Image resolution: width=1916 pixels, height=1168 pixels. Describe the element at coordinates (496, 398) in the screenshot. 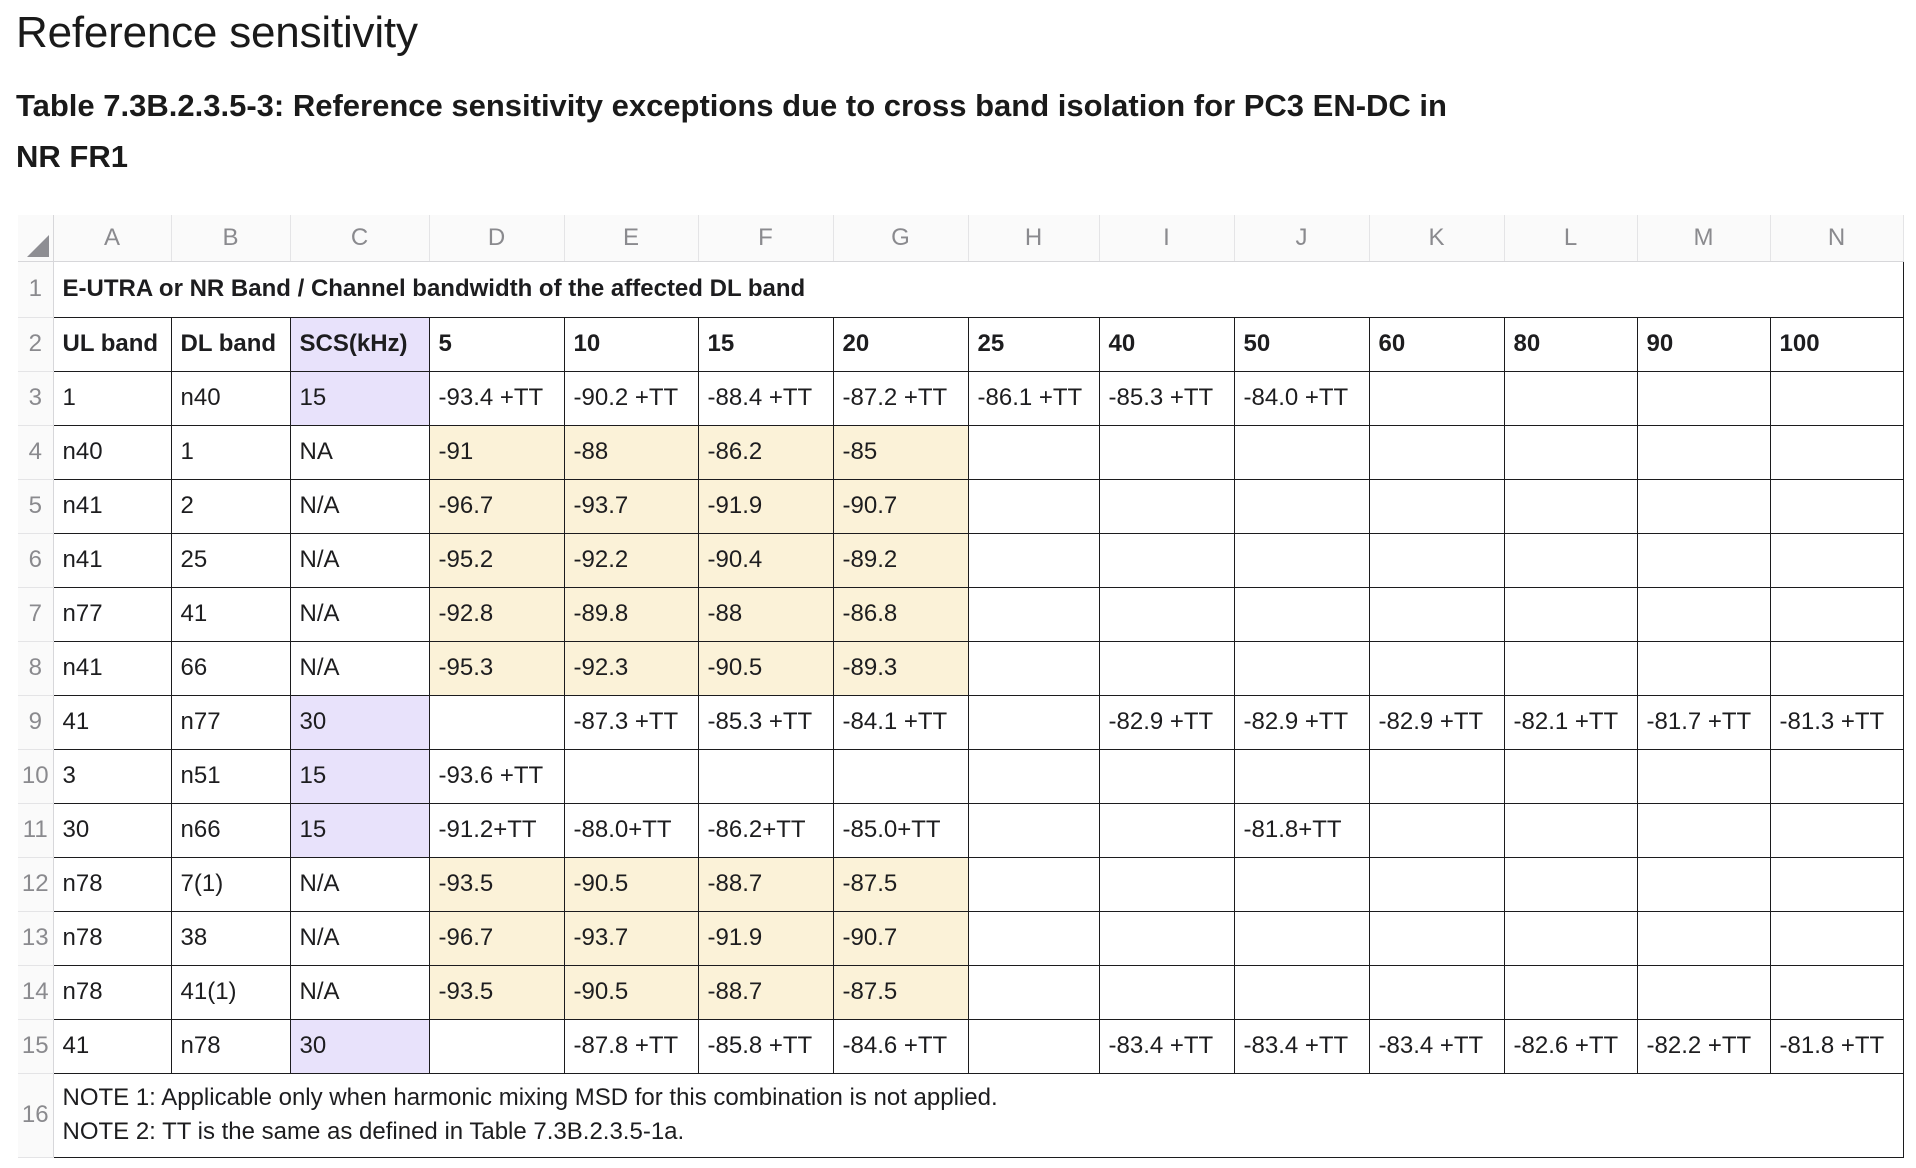

I see `data-cell: -93.4 +TT` at that location.